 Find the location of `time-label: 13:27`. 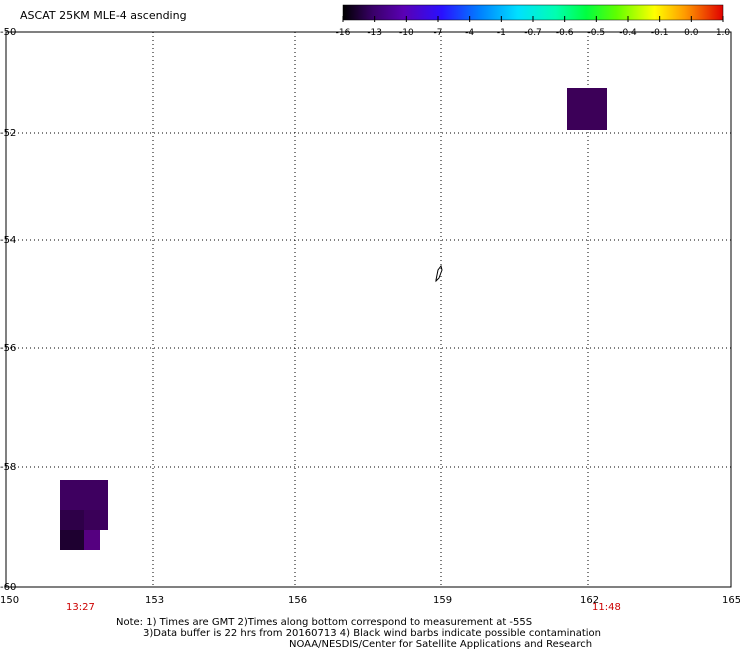

time-label: 13:27 is located at coordinates (80, 607).